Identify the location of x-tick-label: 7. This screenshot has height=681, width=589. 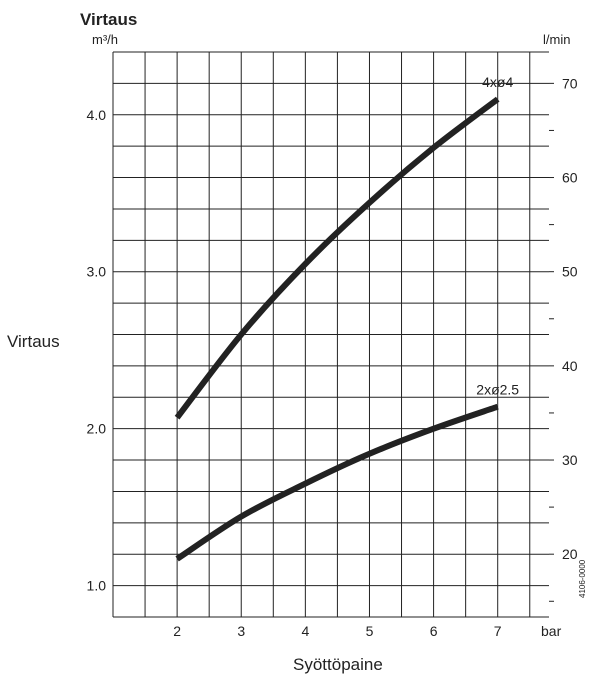
(498, 631).